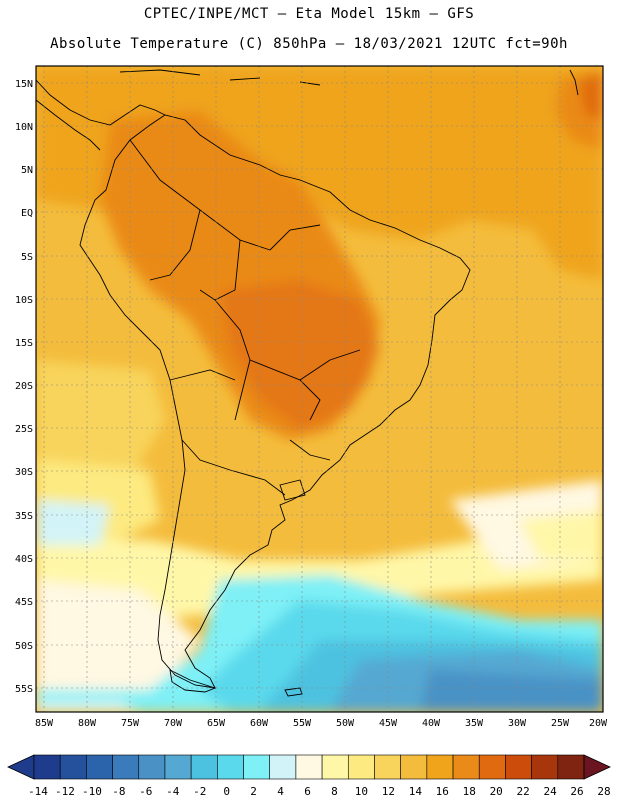 This screenshot has height=800, width=618. I want to click on lon-label: 40W, so click(431, 723).